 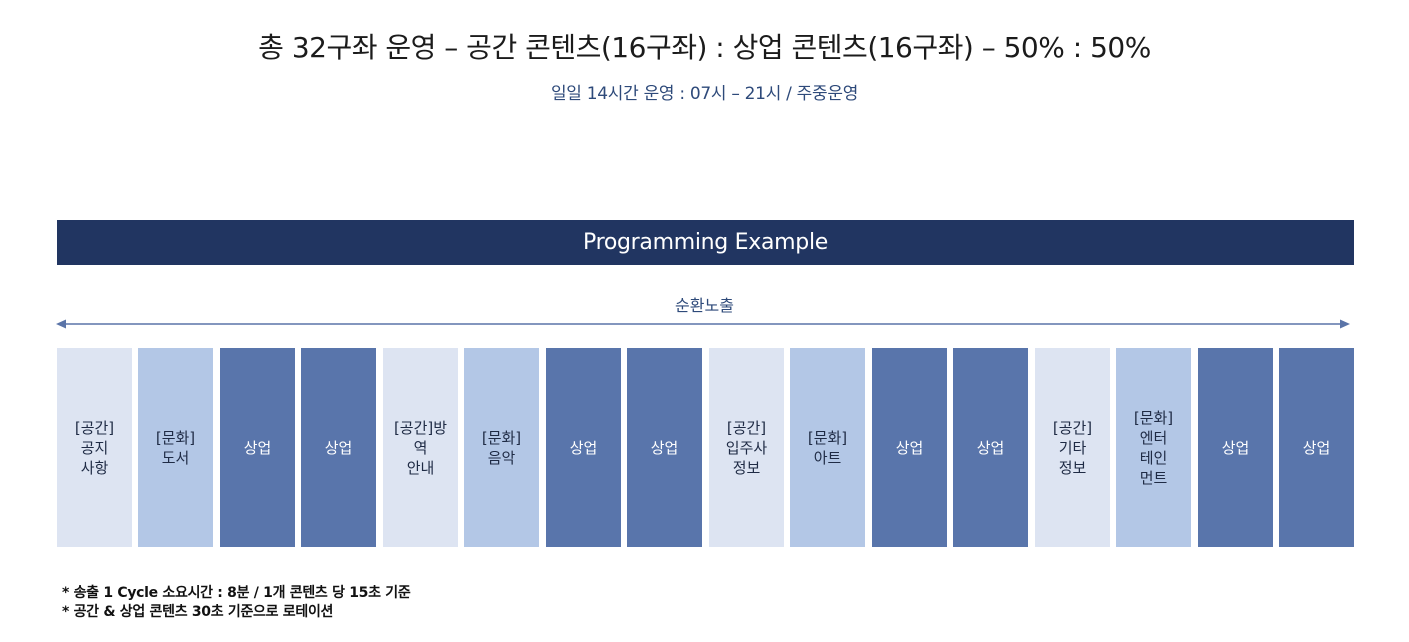 I want to click on arrow-head-right, so click(x=1345, y=324).